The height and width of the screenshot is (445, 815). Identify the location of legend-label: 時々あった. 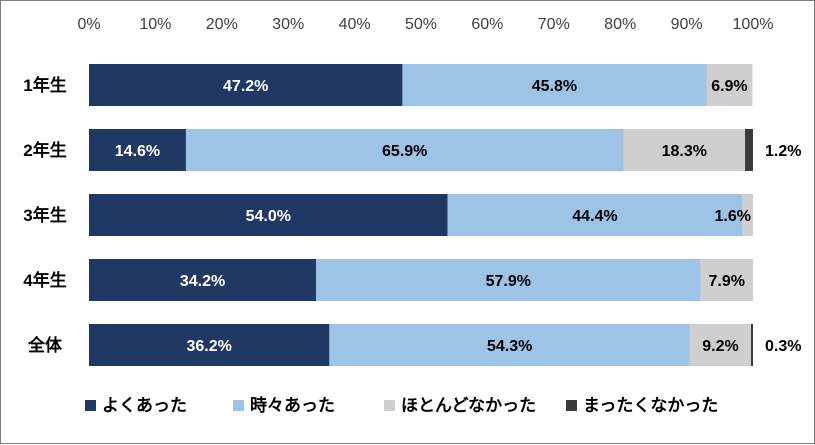
(292, 405).